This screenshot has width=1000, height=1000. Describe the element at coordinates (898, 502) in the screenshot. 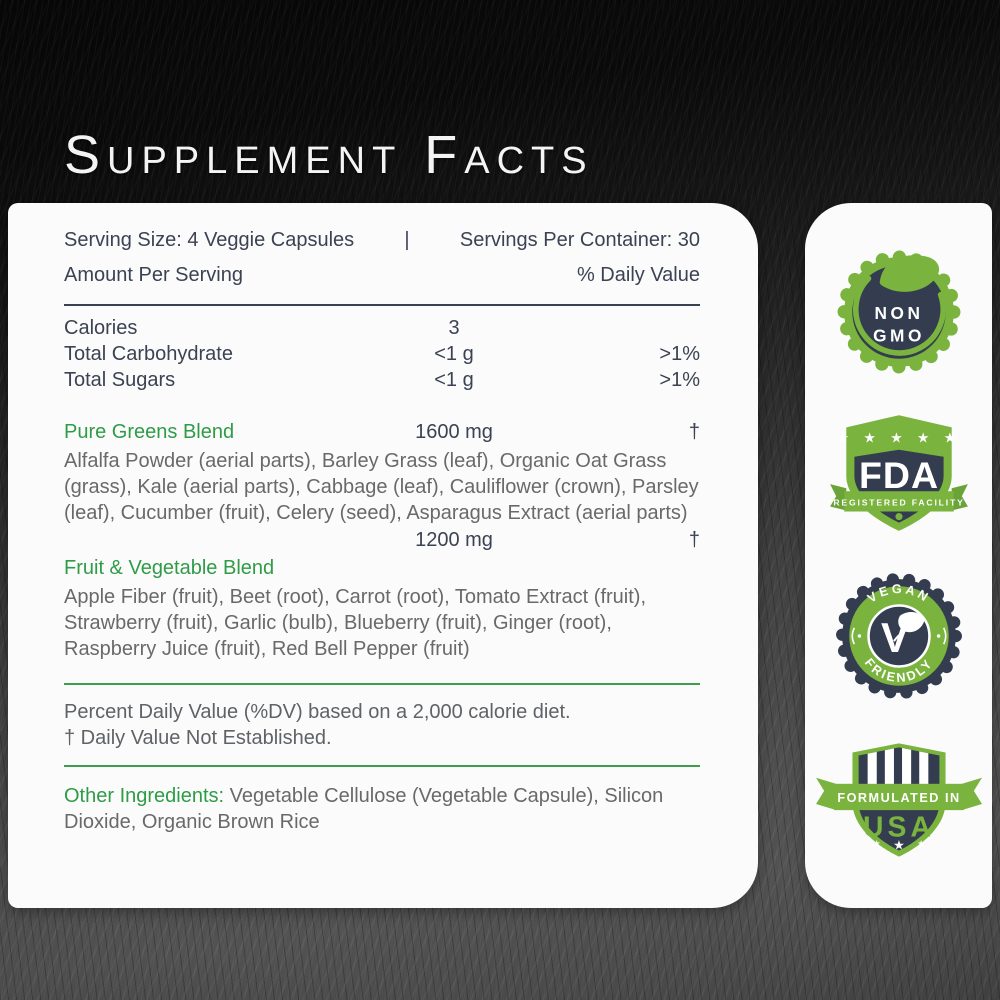

I see `fda-ribbon-text: REGISTERED FACILITY` at that location.